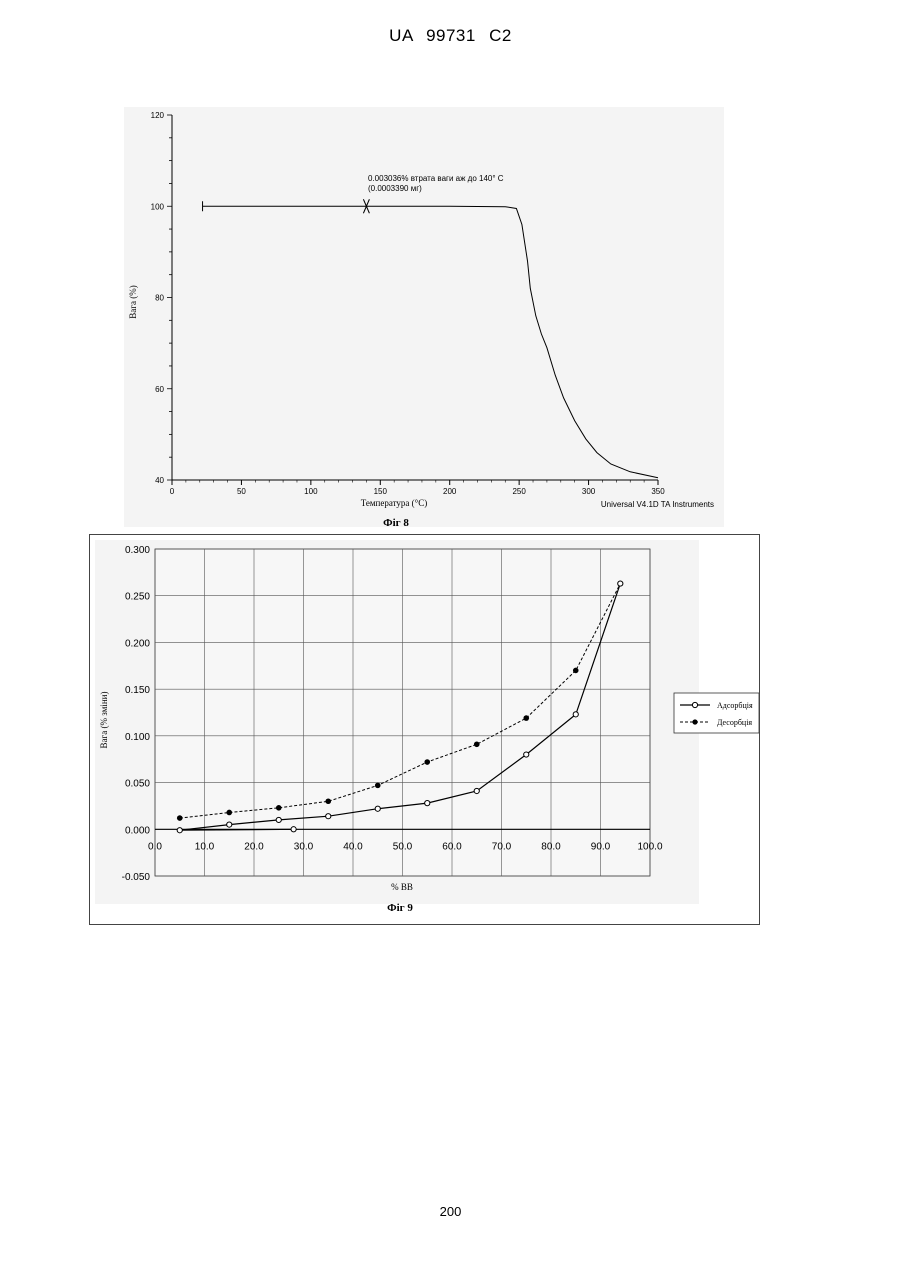  Describe the element at coordinates (205, 846) in the screenshot. I see `fig9-x-tick-label: 10.0` at that location.